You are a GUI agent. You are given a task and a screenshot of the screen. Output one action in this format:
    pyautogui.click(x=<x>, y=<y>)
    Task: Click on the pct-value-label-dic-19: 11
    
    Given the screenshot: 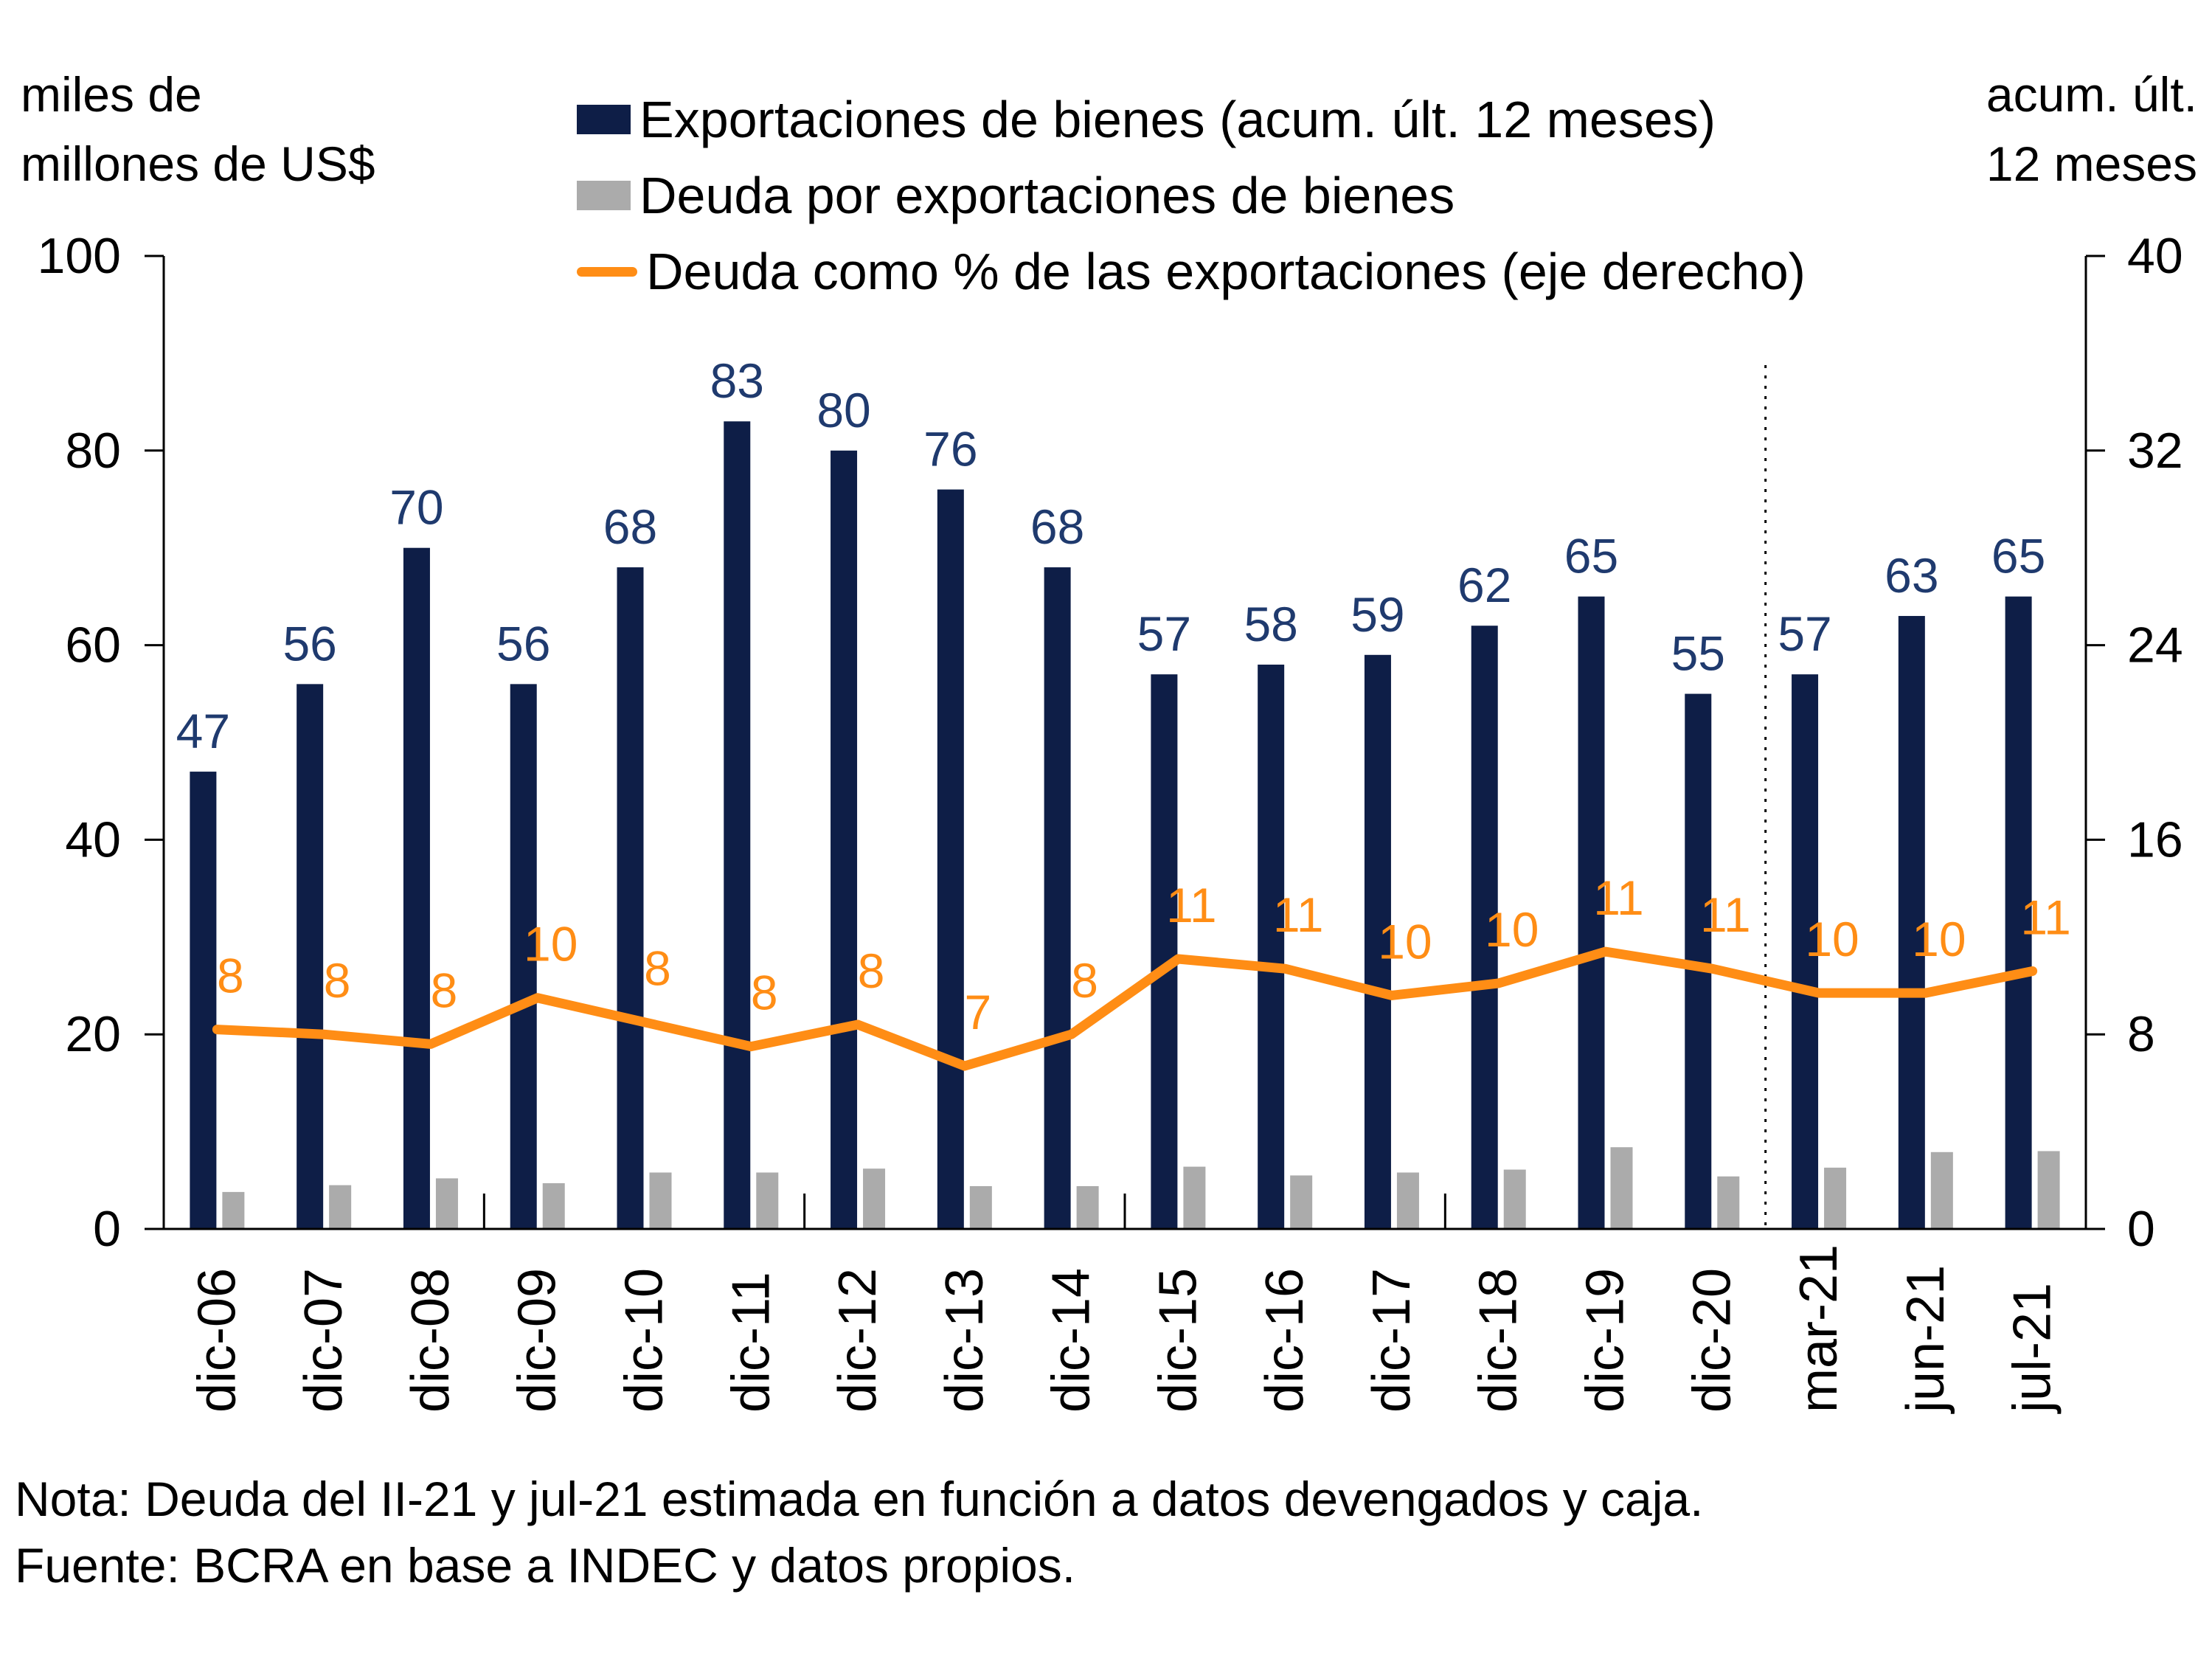 What is the action you would take?
    pyautogui.click(x=1619, y=897)
    